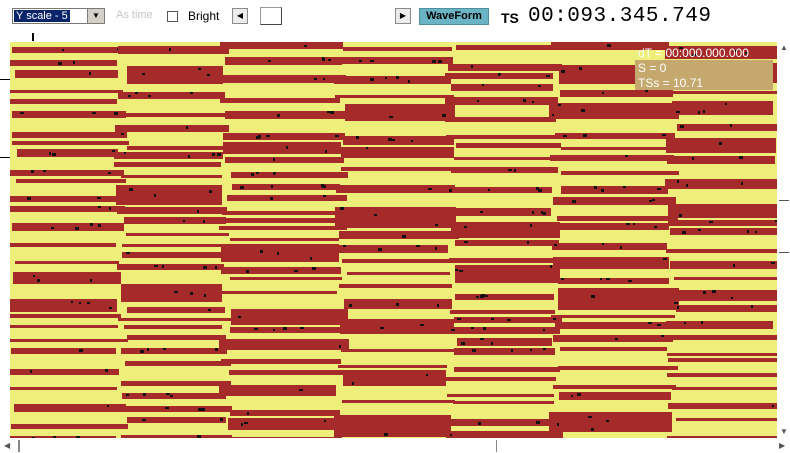 The height and width of the screenshot is (453, 790). I want to click on left-arrow-icon: ◀, so click(240, 16).